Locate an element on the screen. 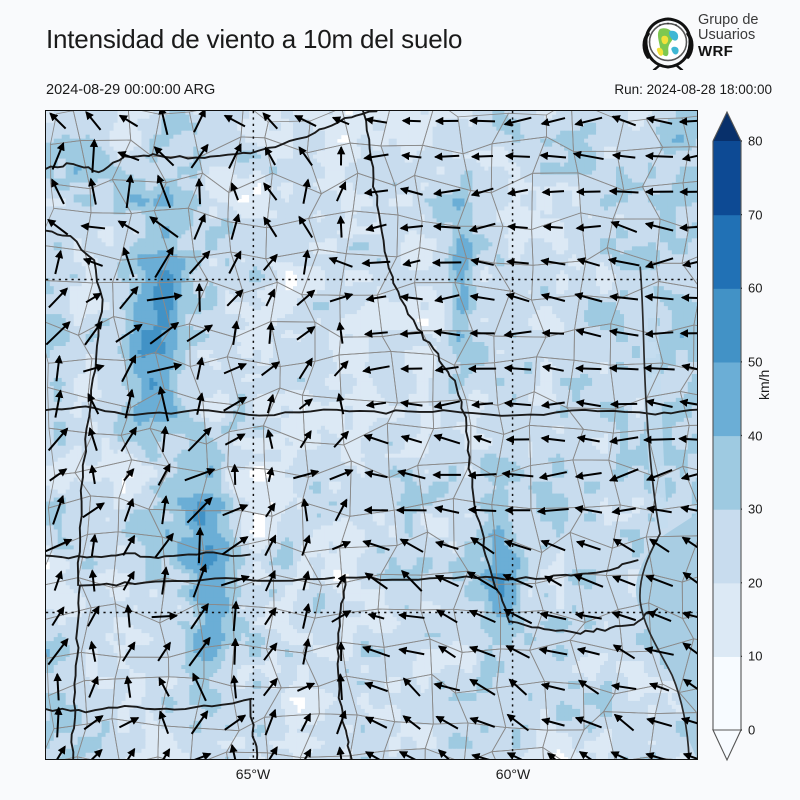  colorbar-tick-50: 50 is located at coordinates (755, 361).